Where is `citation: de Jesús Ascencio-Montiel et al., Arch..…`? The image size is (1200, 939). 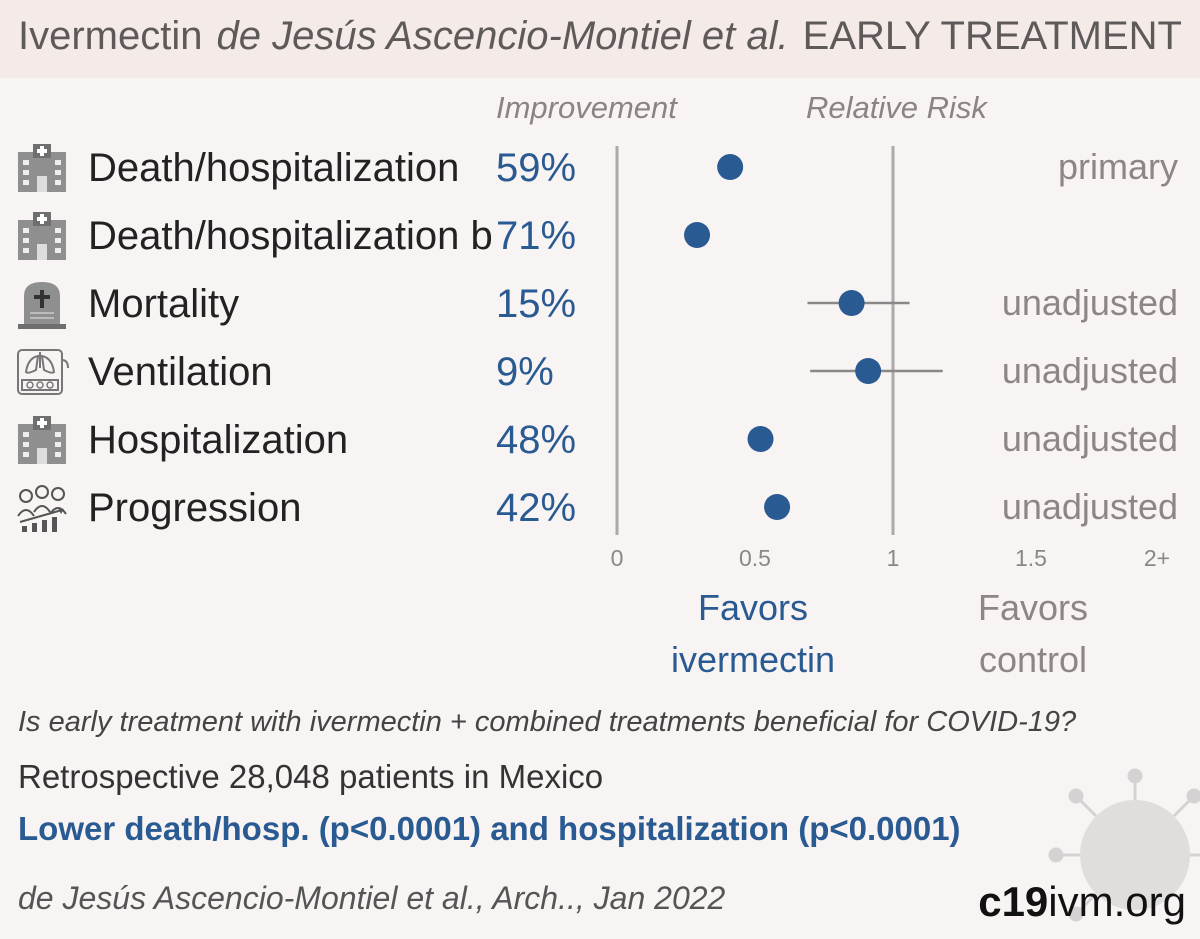
citation: de Jesús Ascencio-Montiel et al., Arch..… is located at coordinates (372, 898).